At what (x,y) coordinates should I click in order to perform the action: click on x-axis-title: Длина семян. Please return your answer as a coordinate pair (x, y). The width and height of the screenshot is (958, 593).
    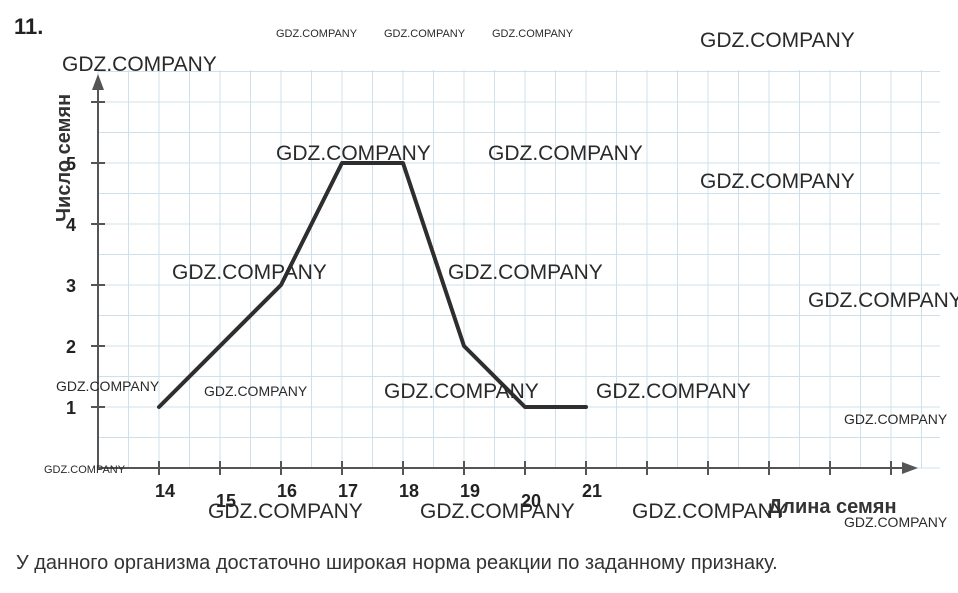
    Looking at the image, I should click on (832, 507).